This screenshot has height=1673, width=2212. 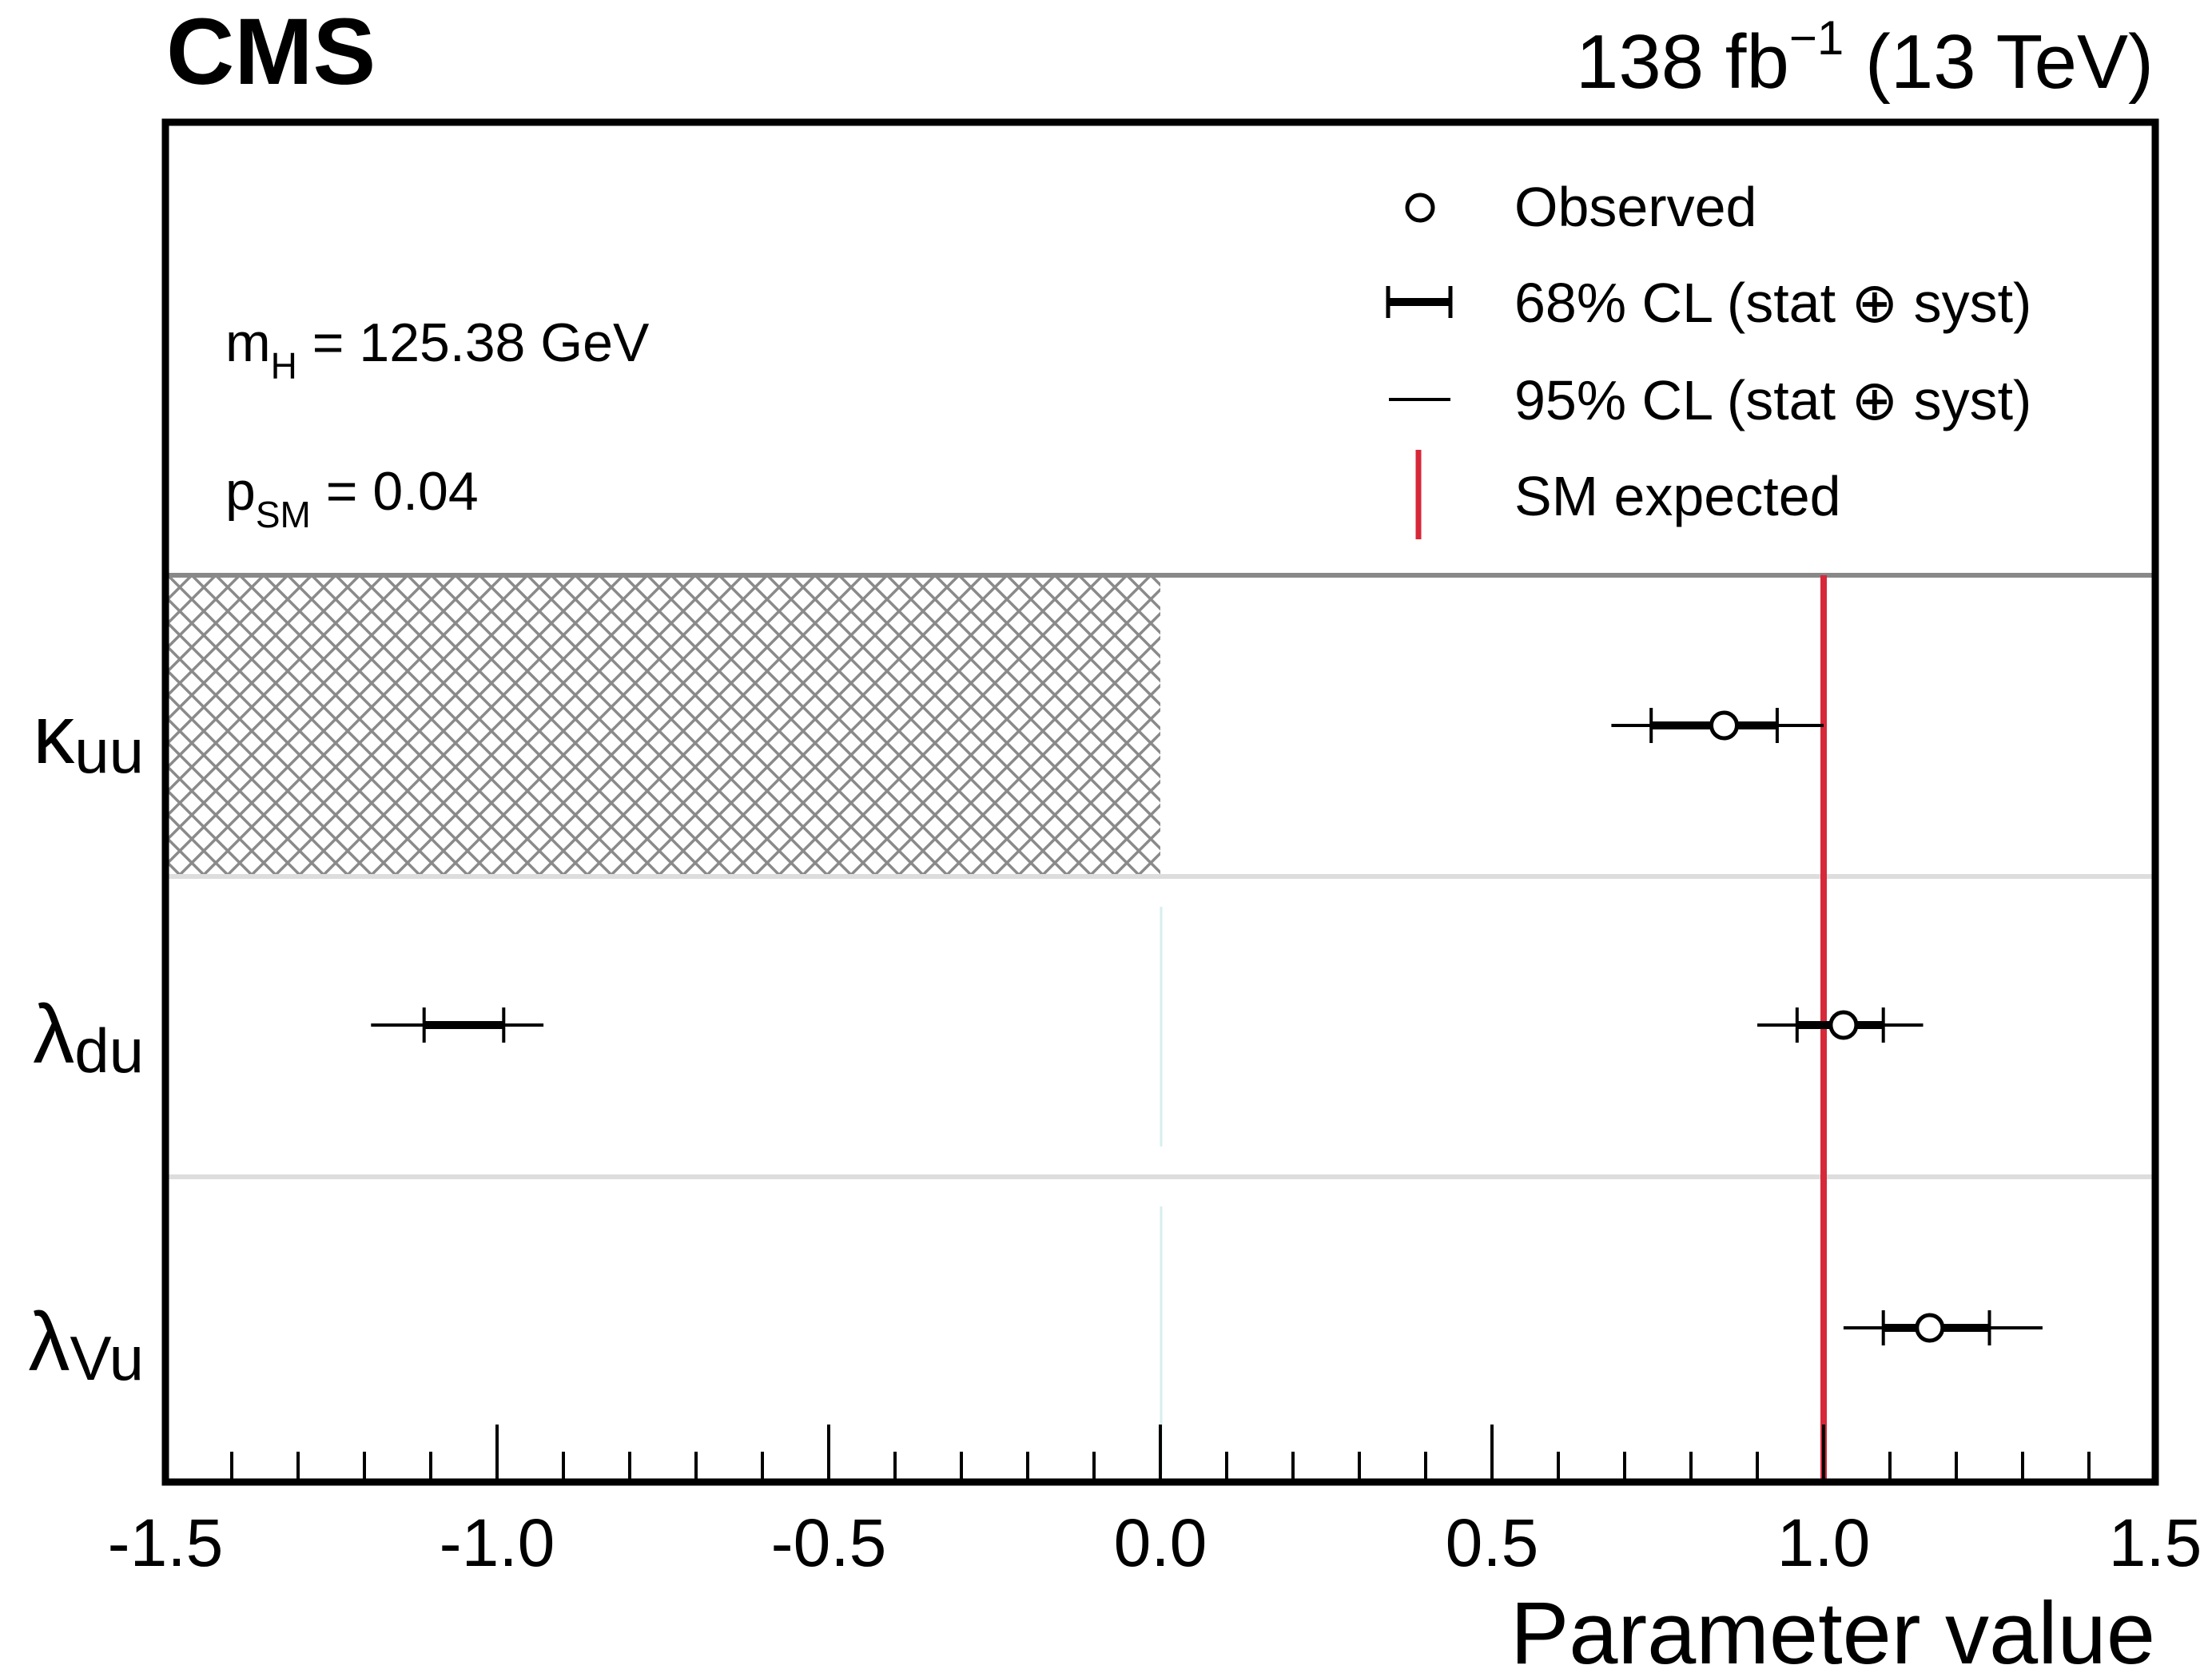 What do you see at coordinates (1865, 58) in the screenshot?
I see `lumi-label: 138 fb−1 (13 TeV)` at bounding box center [1865, 58].